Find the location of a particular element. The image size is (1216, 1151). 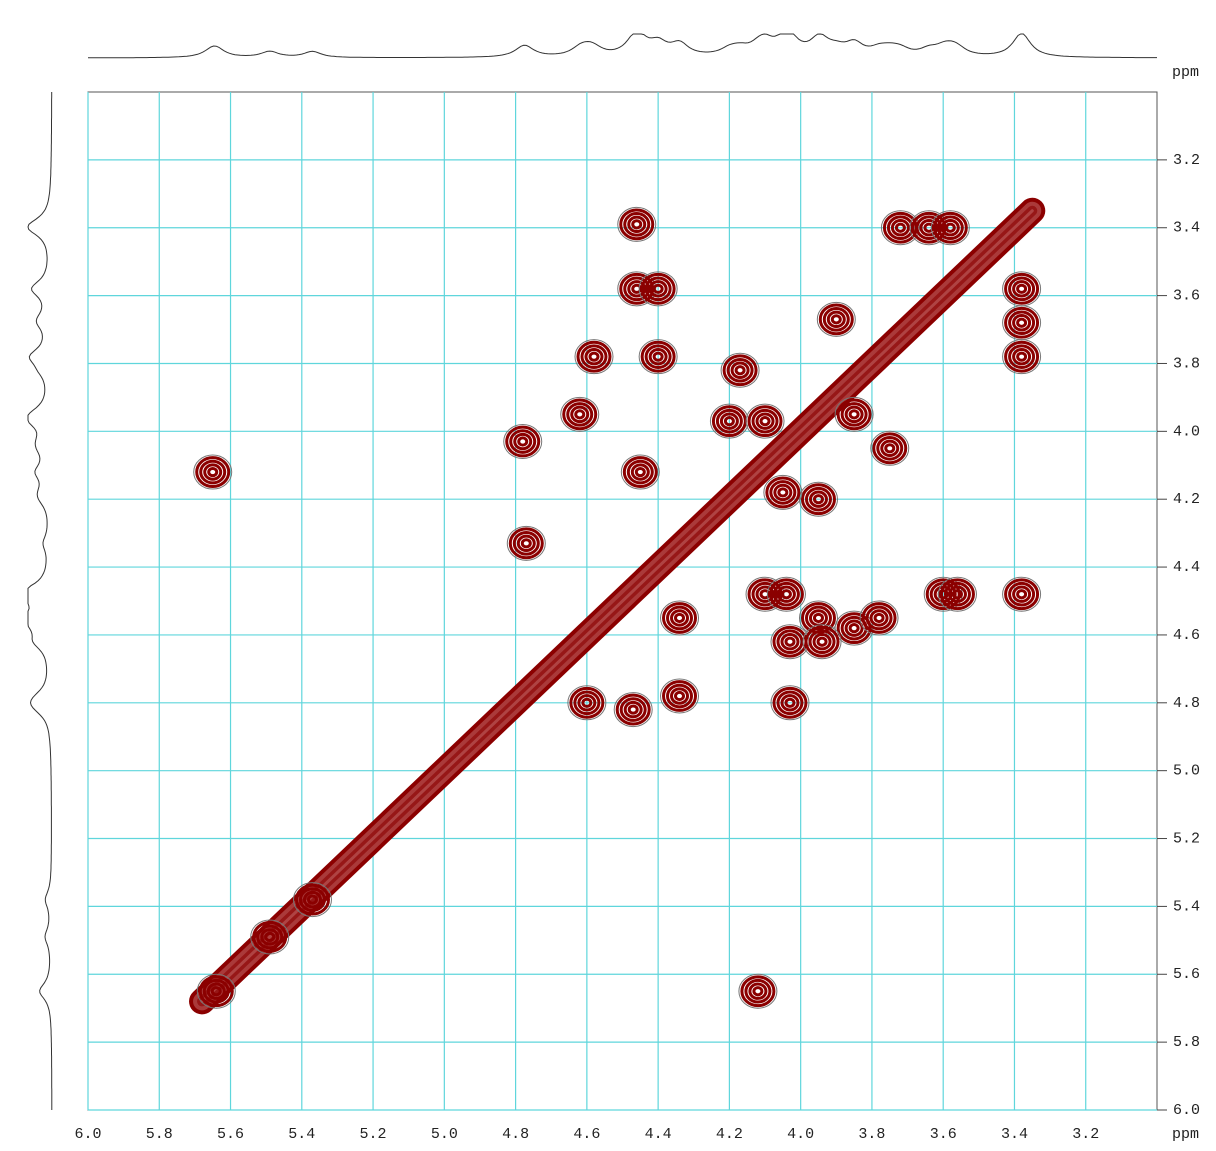

y-tick-label: 4.2 is located at coordinates (1186, 499).